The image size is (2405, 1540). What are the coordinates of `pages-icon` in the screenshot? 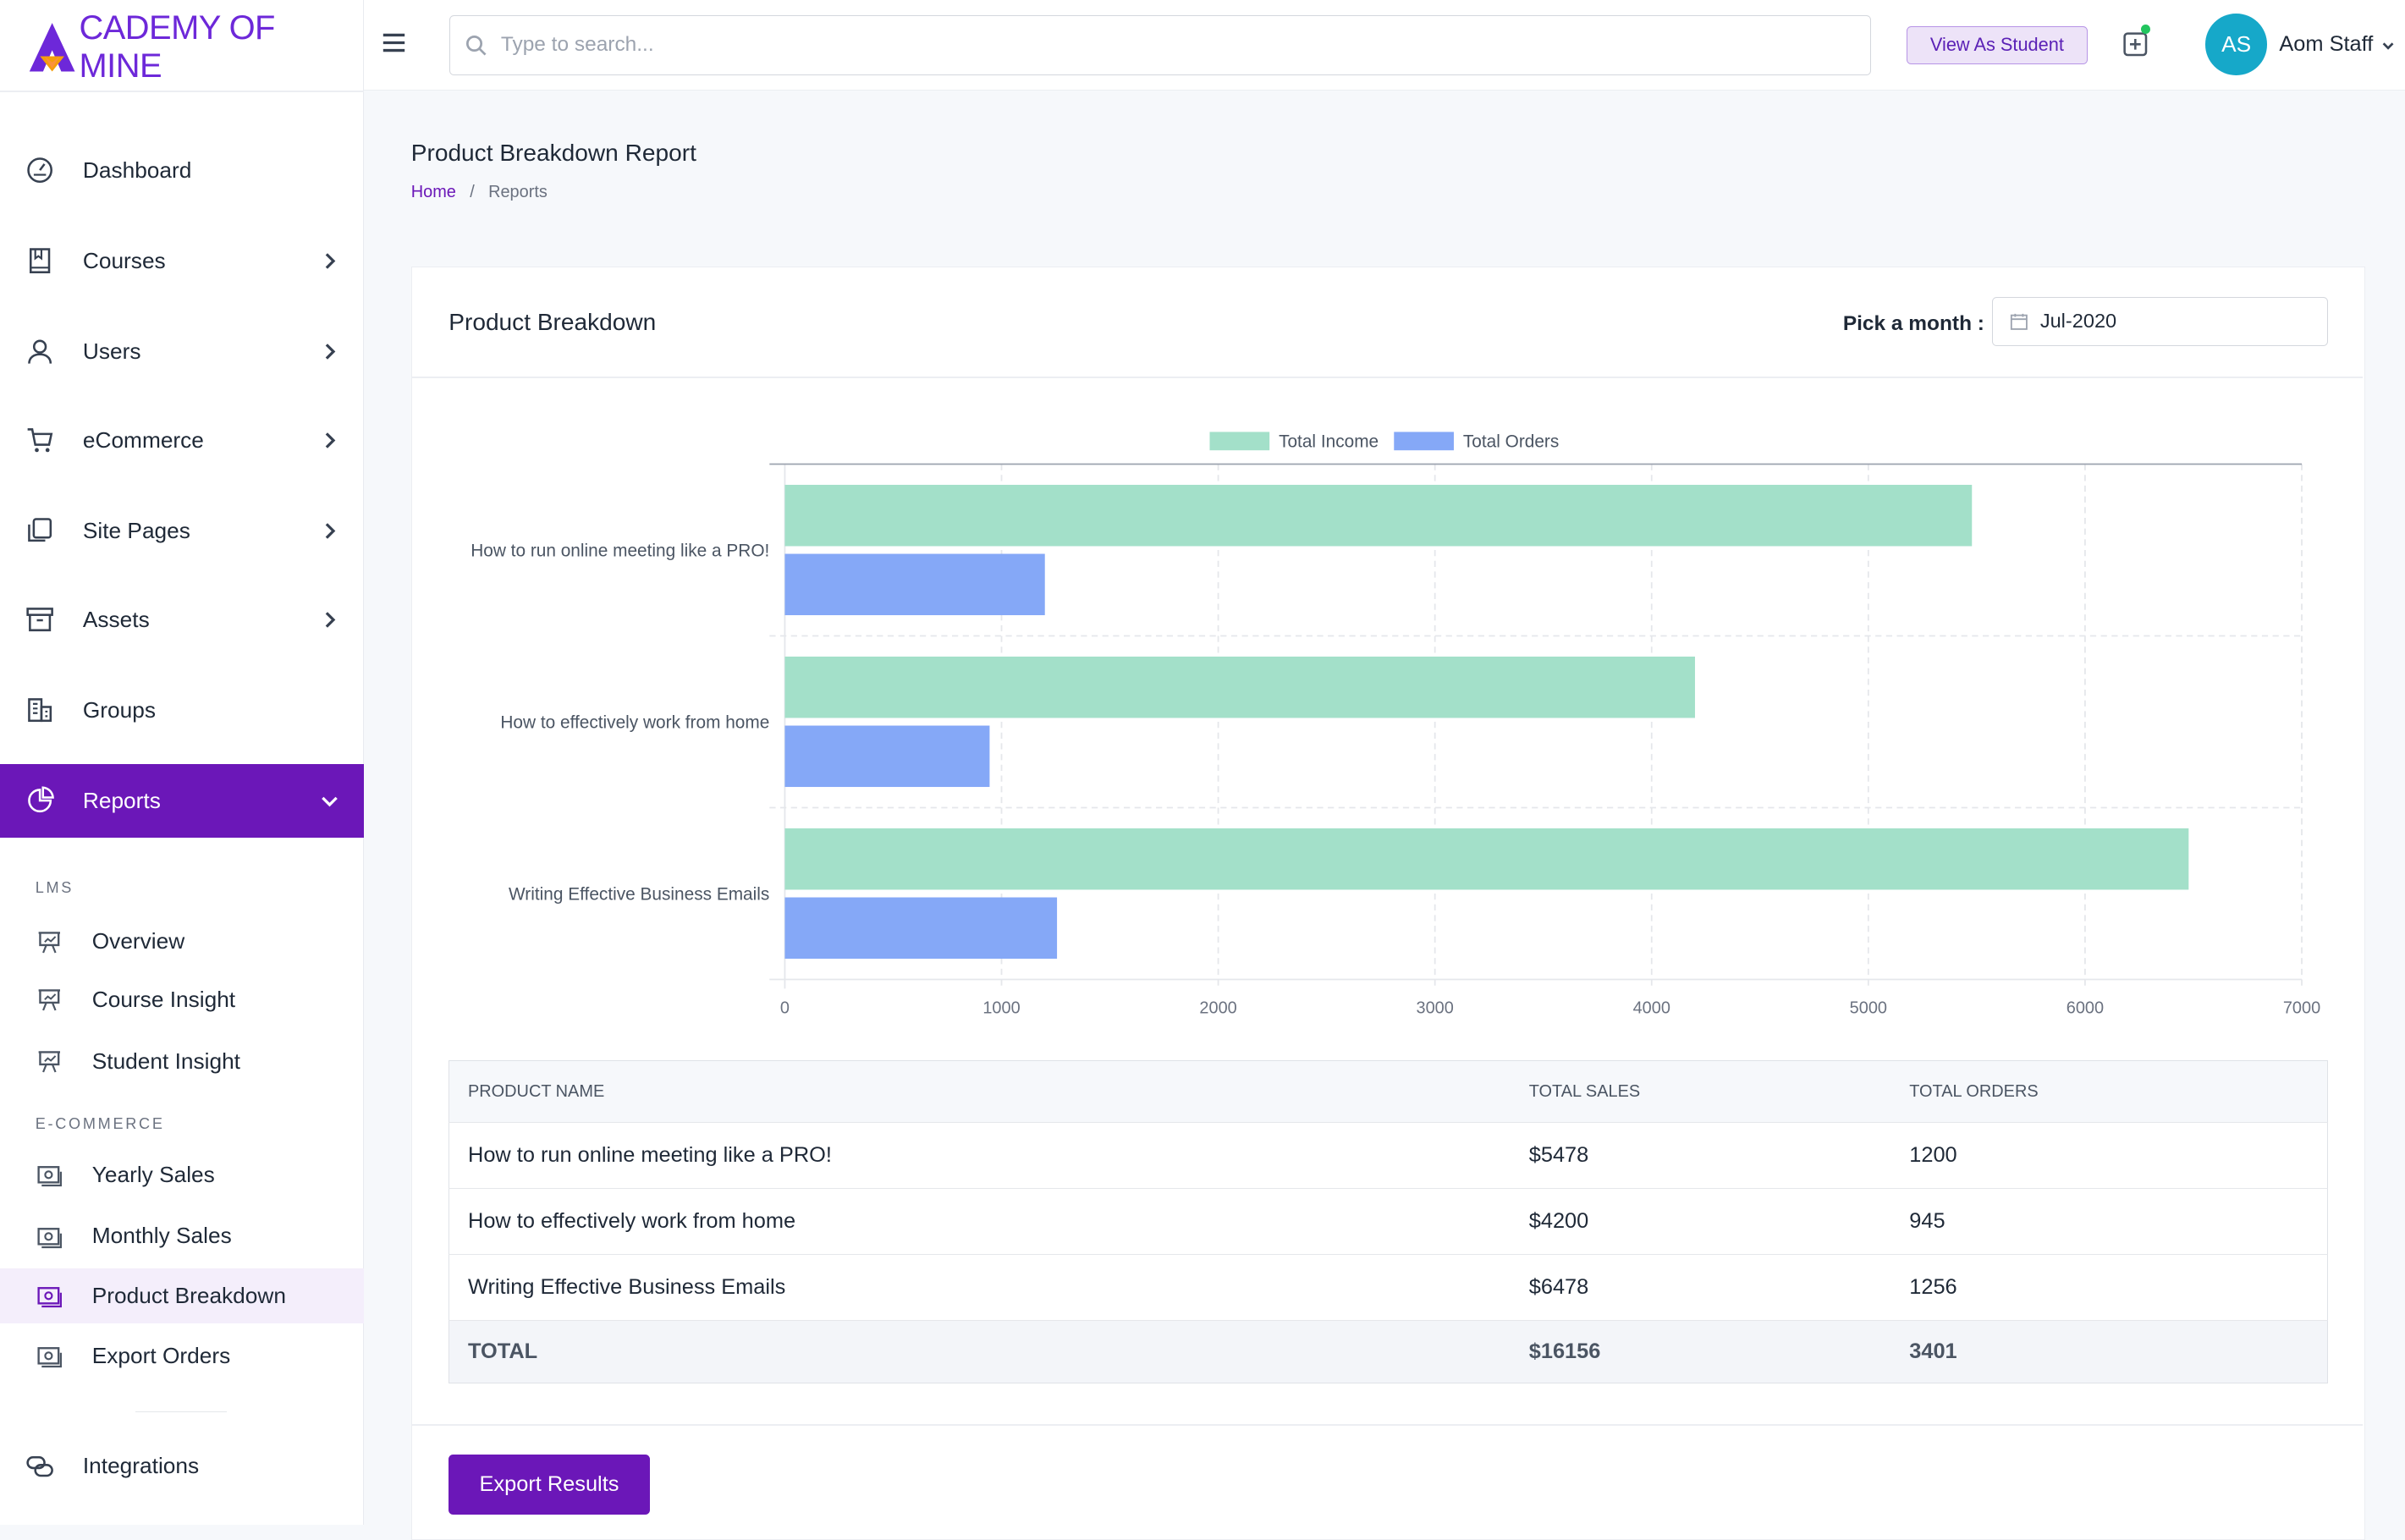 It's located at (40, 530).